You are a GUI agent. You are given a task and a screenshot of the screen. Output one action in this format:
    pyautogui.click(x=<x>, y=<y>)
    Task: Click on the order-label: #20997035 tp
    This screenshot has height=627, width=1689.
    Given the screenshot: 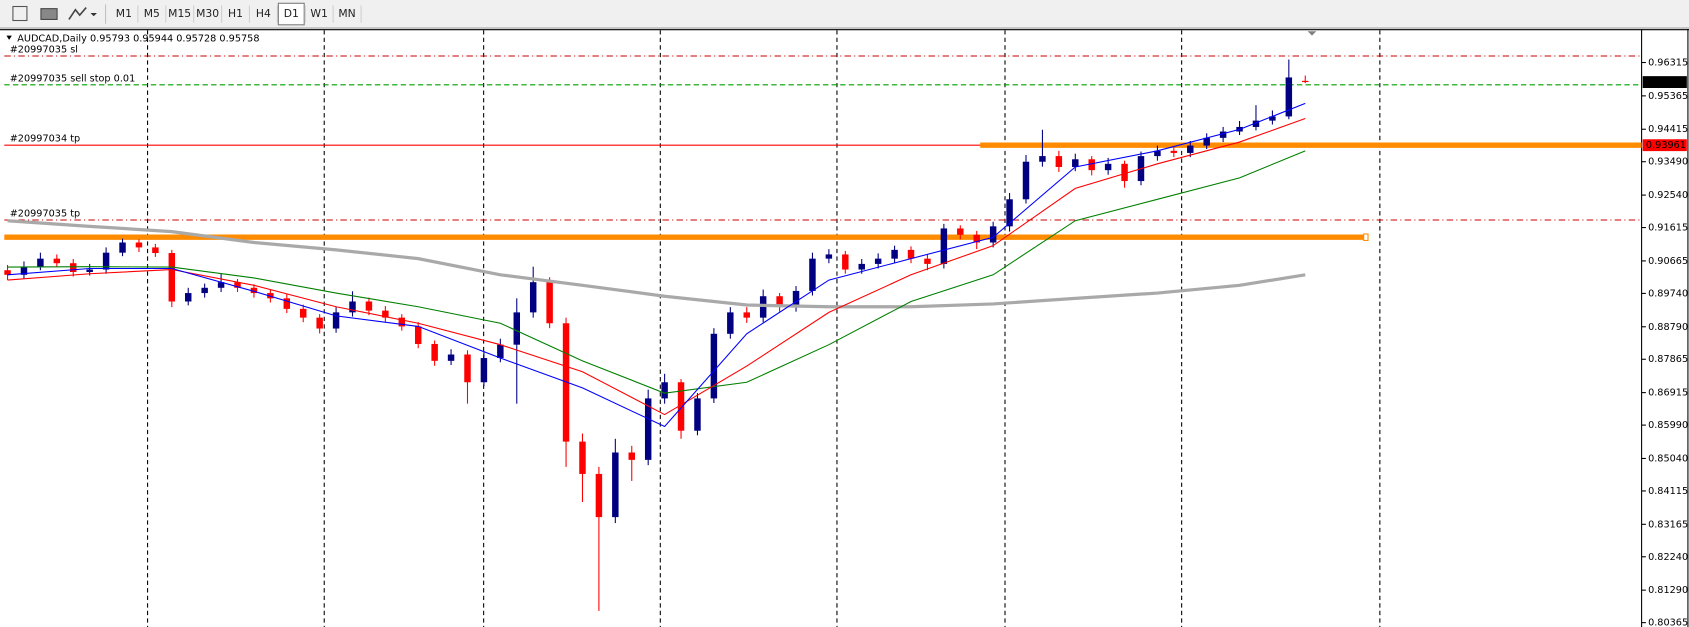 What is the action you would take?
    pyautogui.click(x=45, y=214)
    